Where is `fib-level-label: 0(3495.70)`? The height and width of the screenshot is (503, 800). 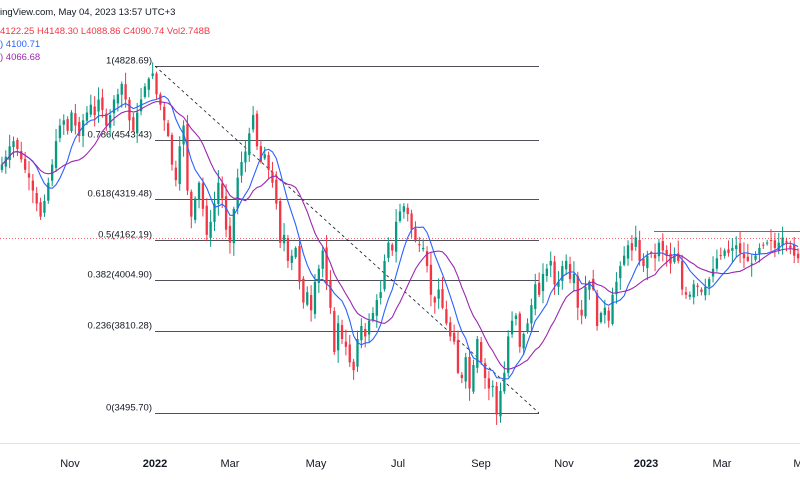 fib-level-label: 0(3495.70) is located at coordinates (129, 408).